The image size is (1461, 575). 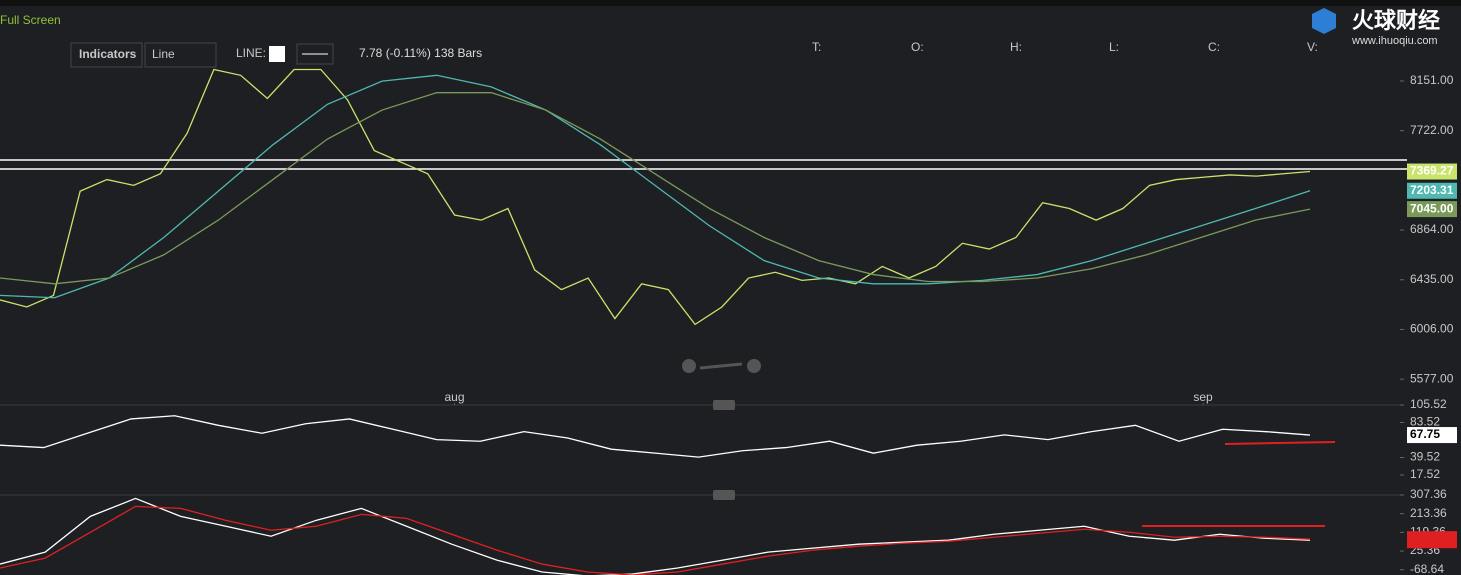 I want to click on annotation-arrow, so click(x=1280, y=443).